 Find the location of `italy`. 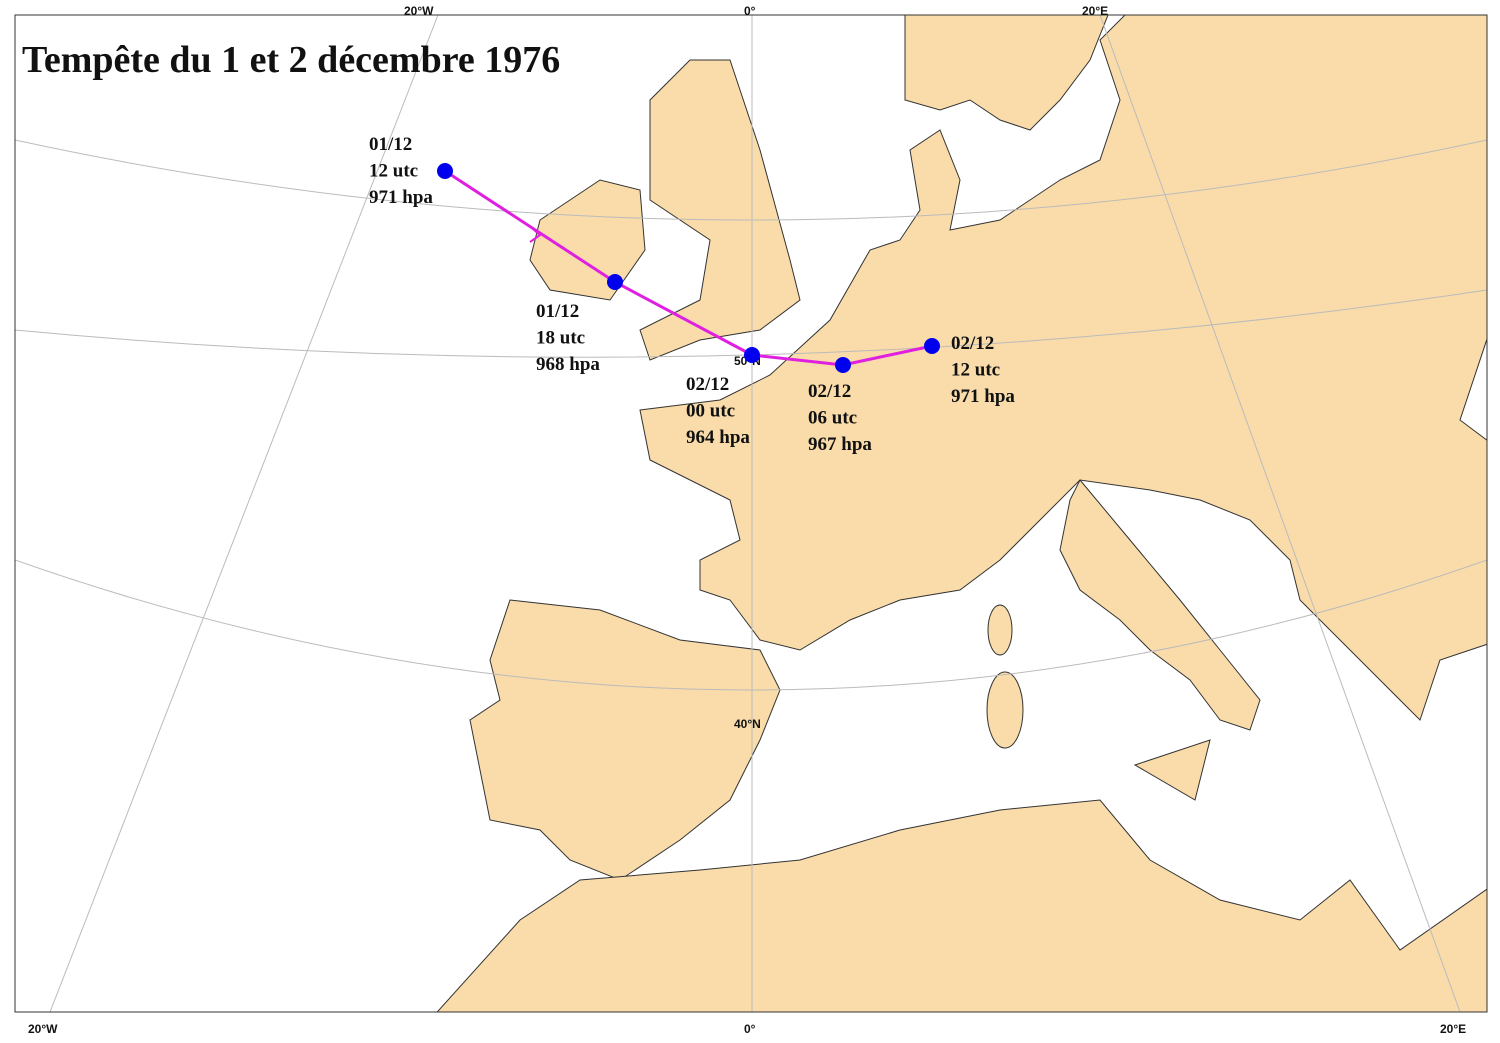

italy is located at coordinates (1160, 605).